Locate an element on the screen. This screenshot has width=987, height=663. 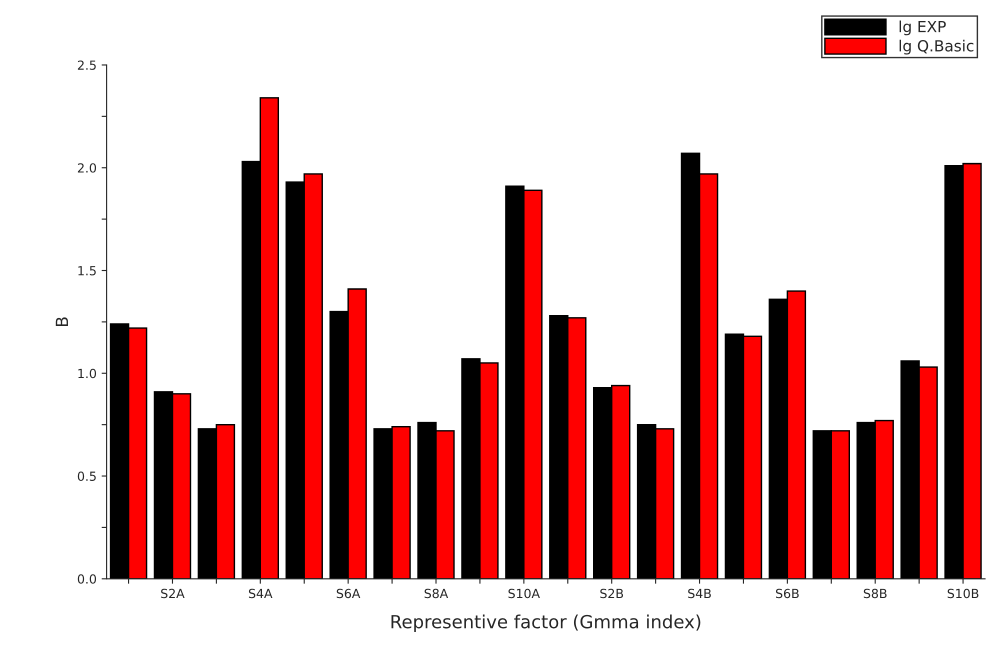
x-tick-label: S6B is located at coordinates (787, 593).